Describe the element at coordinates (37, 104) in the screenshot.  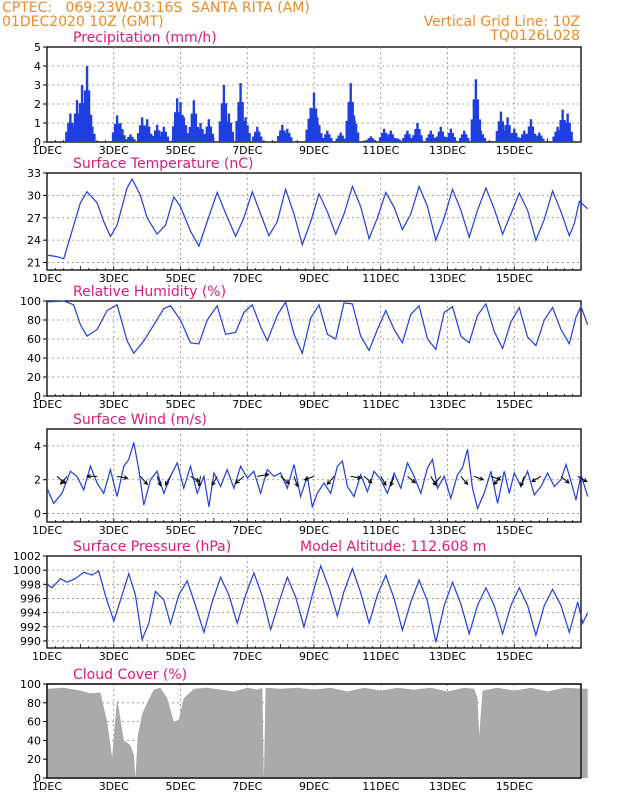
I see `precipitation-ytick-label: 2` at that location.